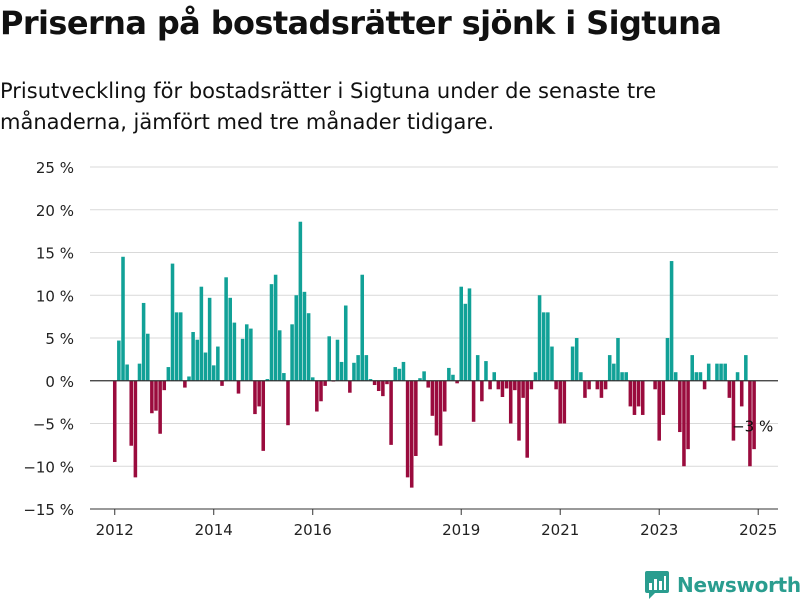 The height and width of the screenshot is (602, 800). Describe the element at coordinates (313, 530) in the screenshot. I see `x-tick-label: 2016` at that location.